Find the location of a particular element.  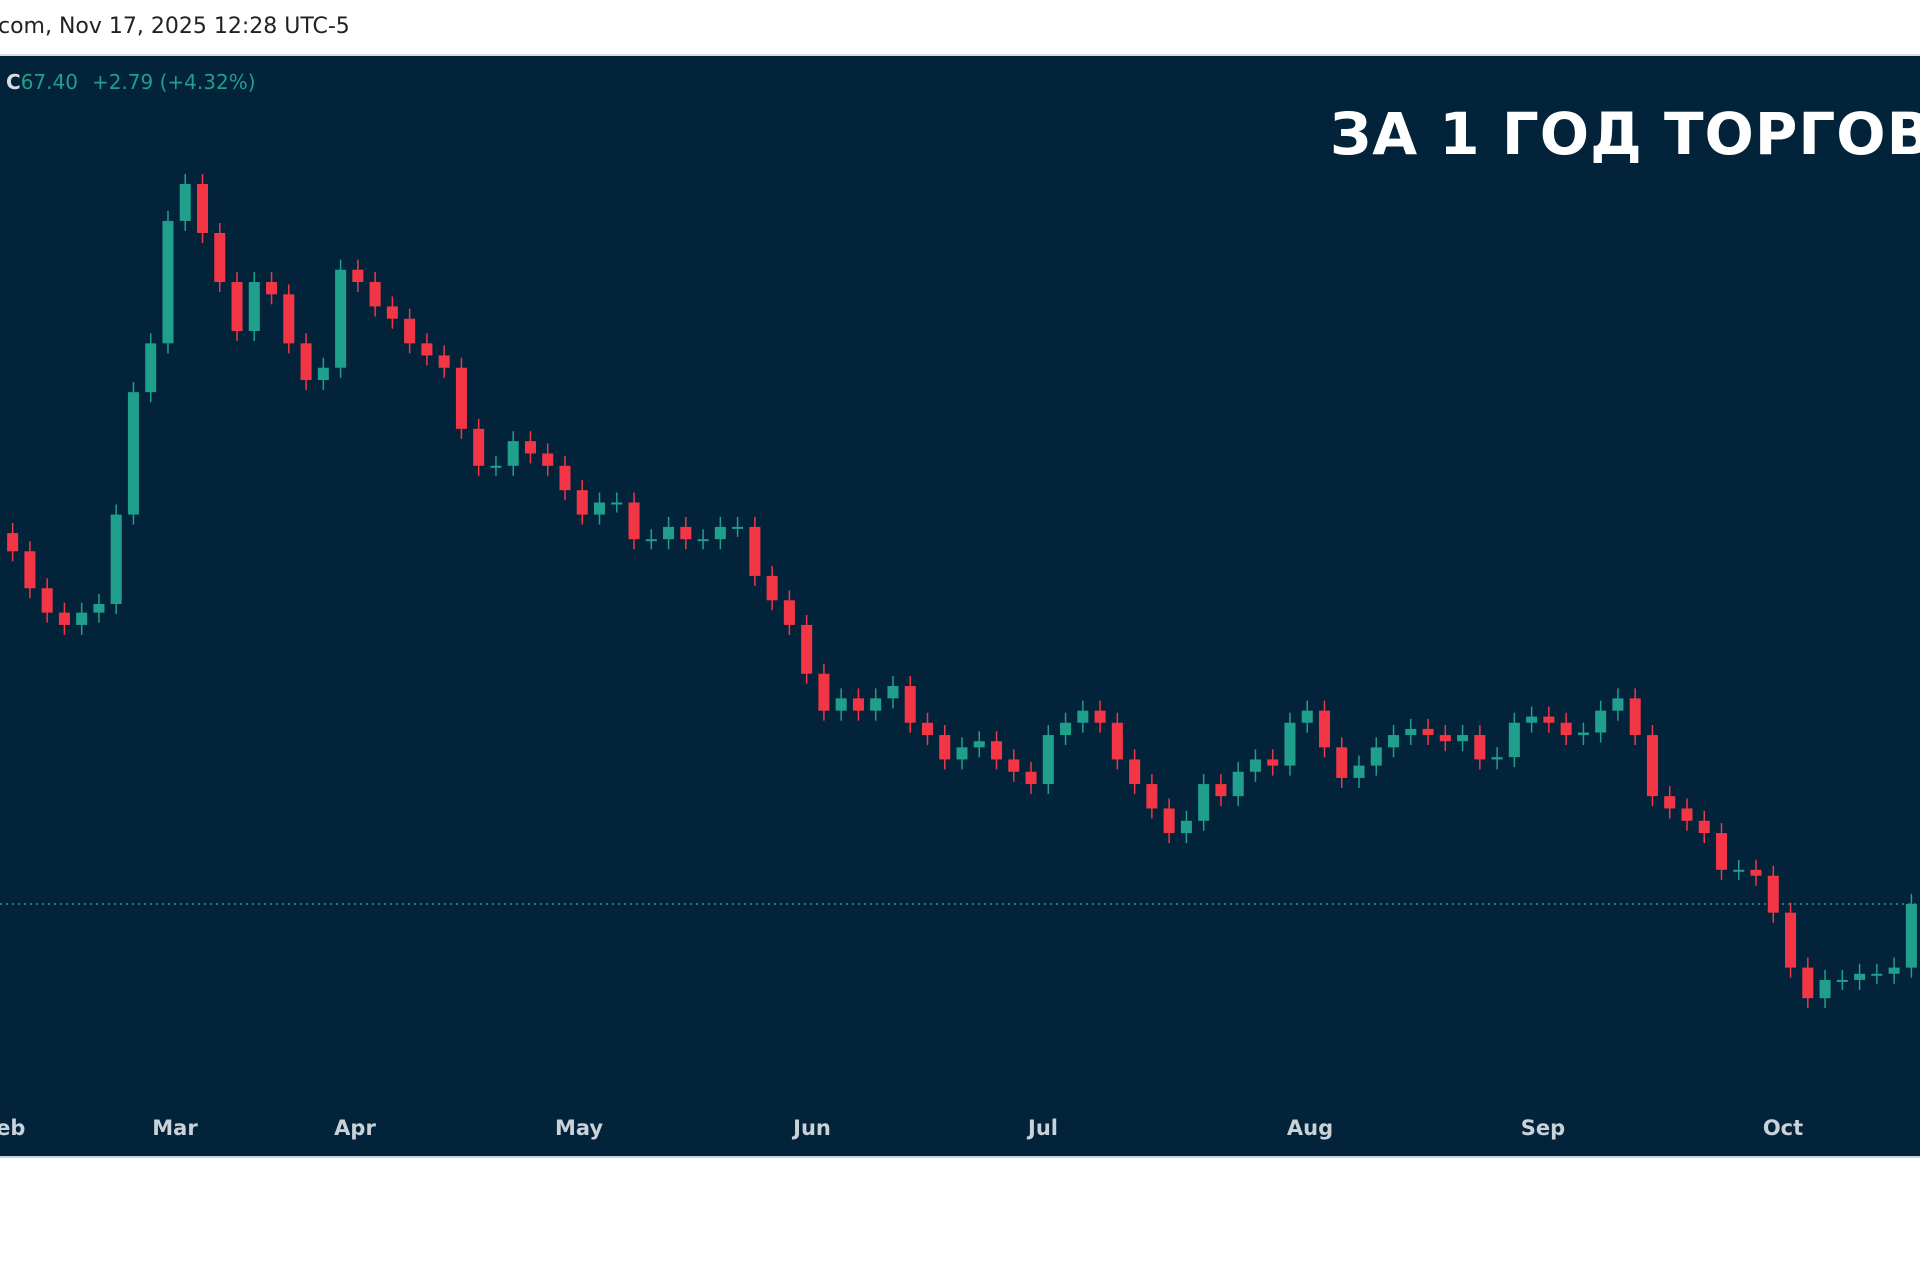

x-tick-label: Aug is located at coordinates (1310, 1128).